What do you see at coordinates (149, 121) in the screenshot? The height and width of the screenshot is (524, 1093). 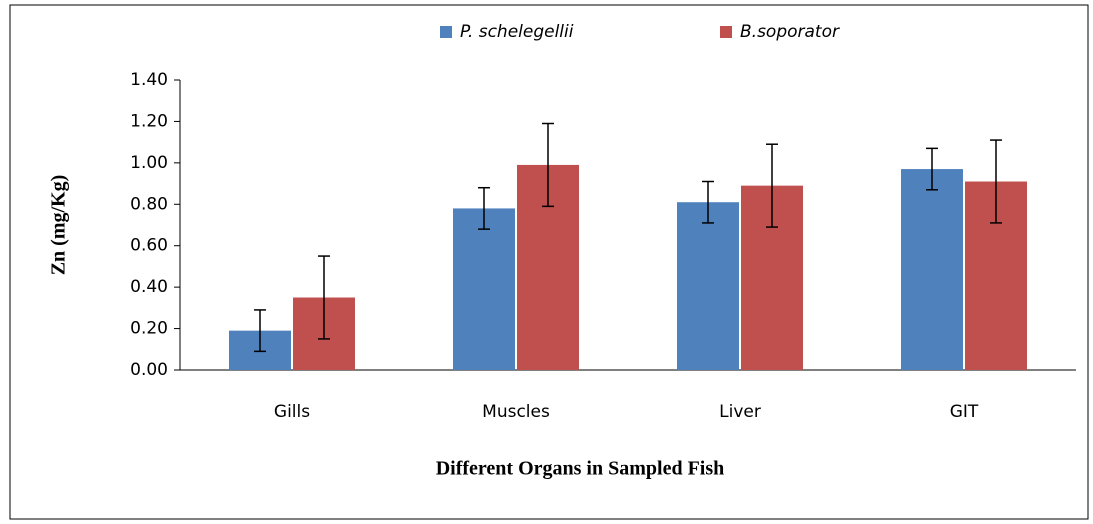 I see `y-tick-label: 1.20` at bounding box center [149, 121].